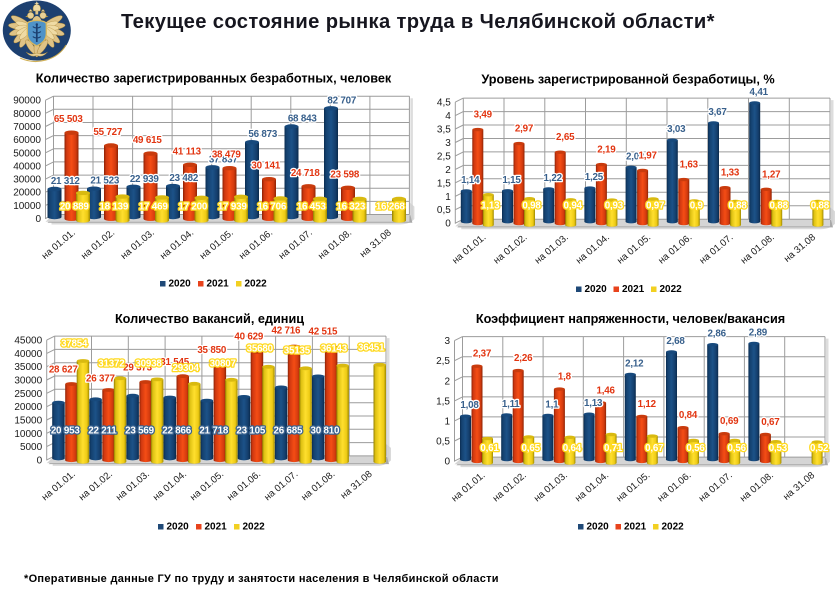 This screenshot has height=595, width=840. What do you see at coordinates (74, 343) in the screenshot?
I see `svg-text: 37854` at bounding box center [74, 343].